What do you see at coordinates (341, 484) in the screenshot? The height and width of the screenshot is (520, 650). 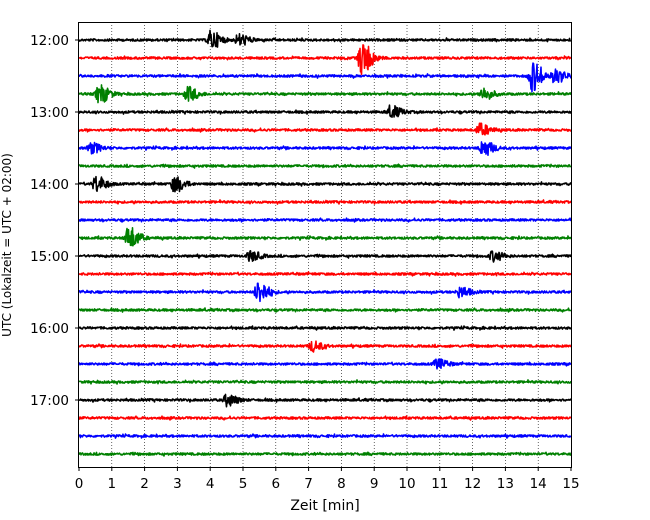 I see `x-tick-label: 8` at bounding box center [341, 484].